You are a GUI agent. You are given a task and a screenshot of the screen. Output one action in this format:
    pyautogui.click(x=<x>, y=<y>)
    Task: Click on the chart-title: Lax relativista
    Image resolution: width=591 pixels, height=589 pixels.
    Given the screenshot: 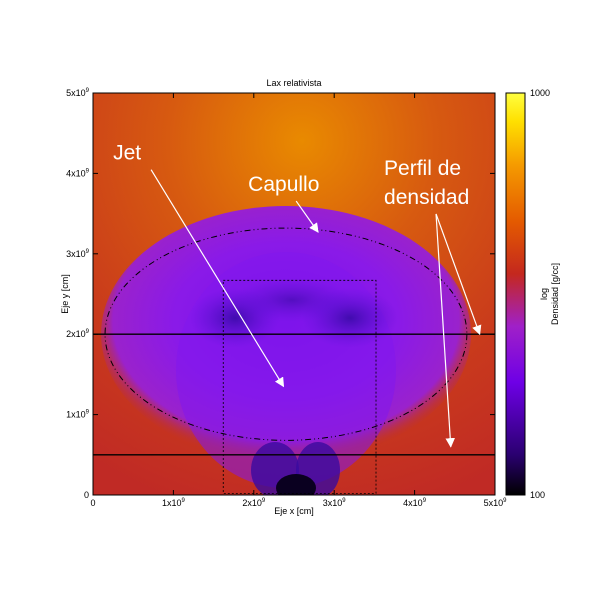 What is the action you would take?
    pyautogui.click(x=293, y=83)
    